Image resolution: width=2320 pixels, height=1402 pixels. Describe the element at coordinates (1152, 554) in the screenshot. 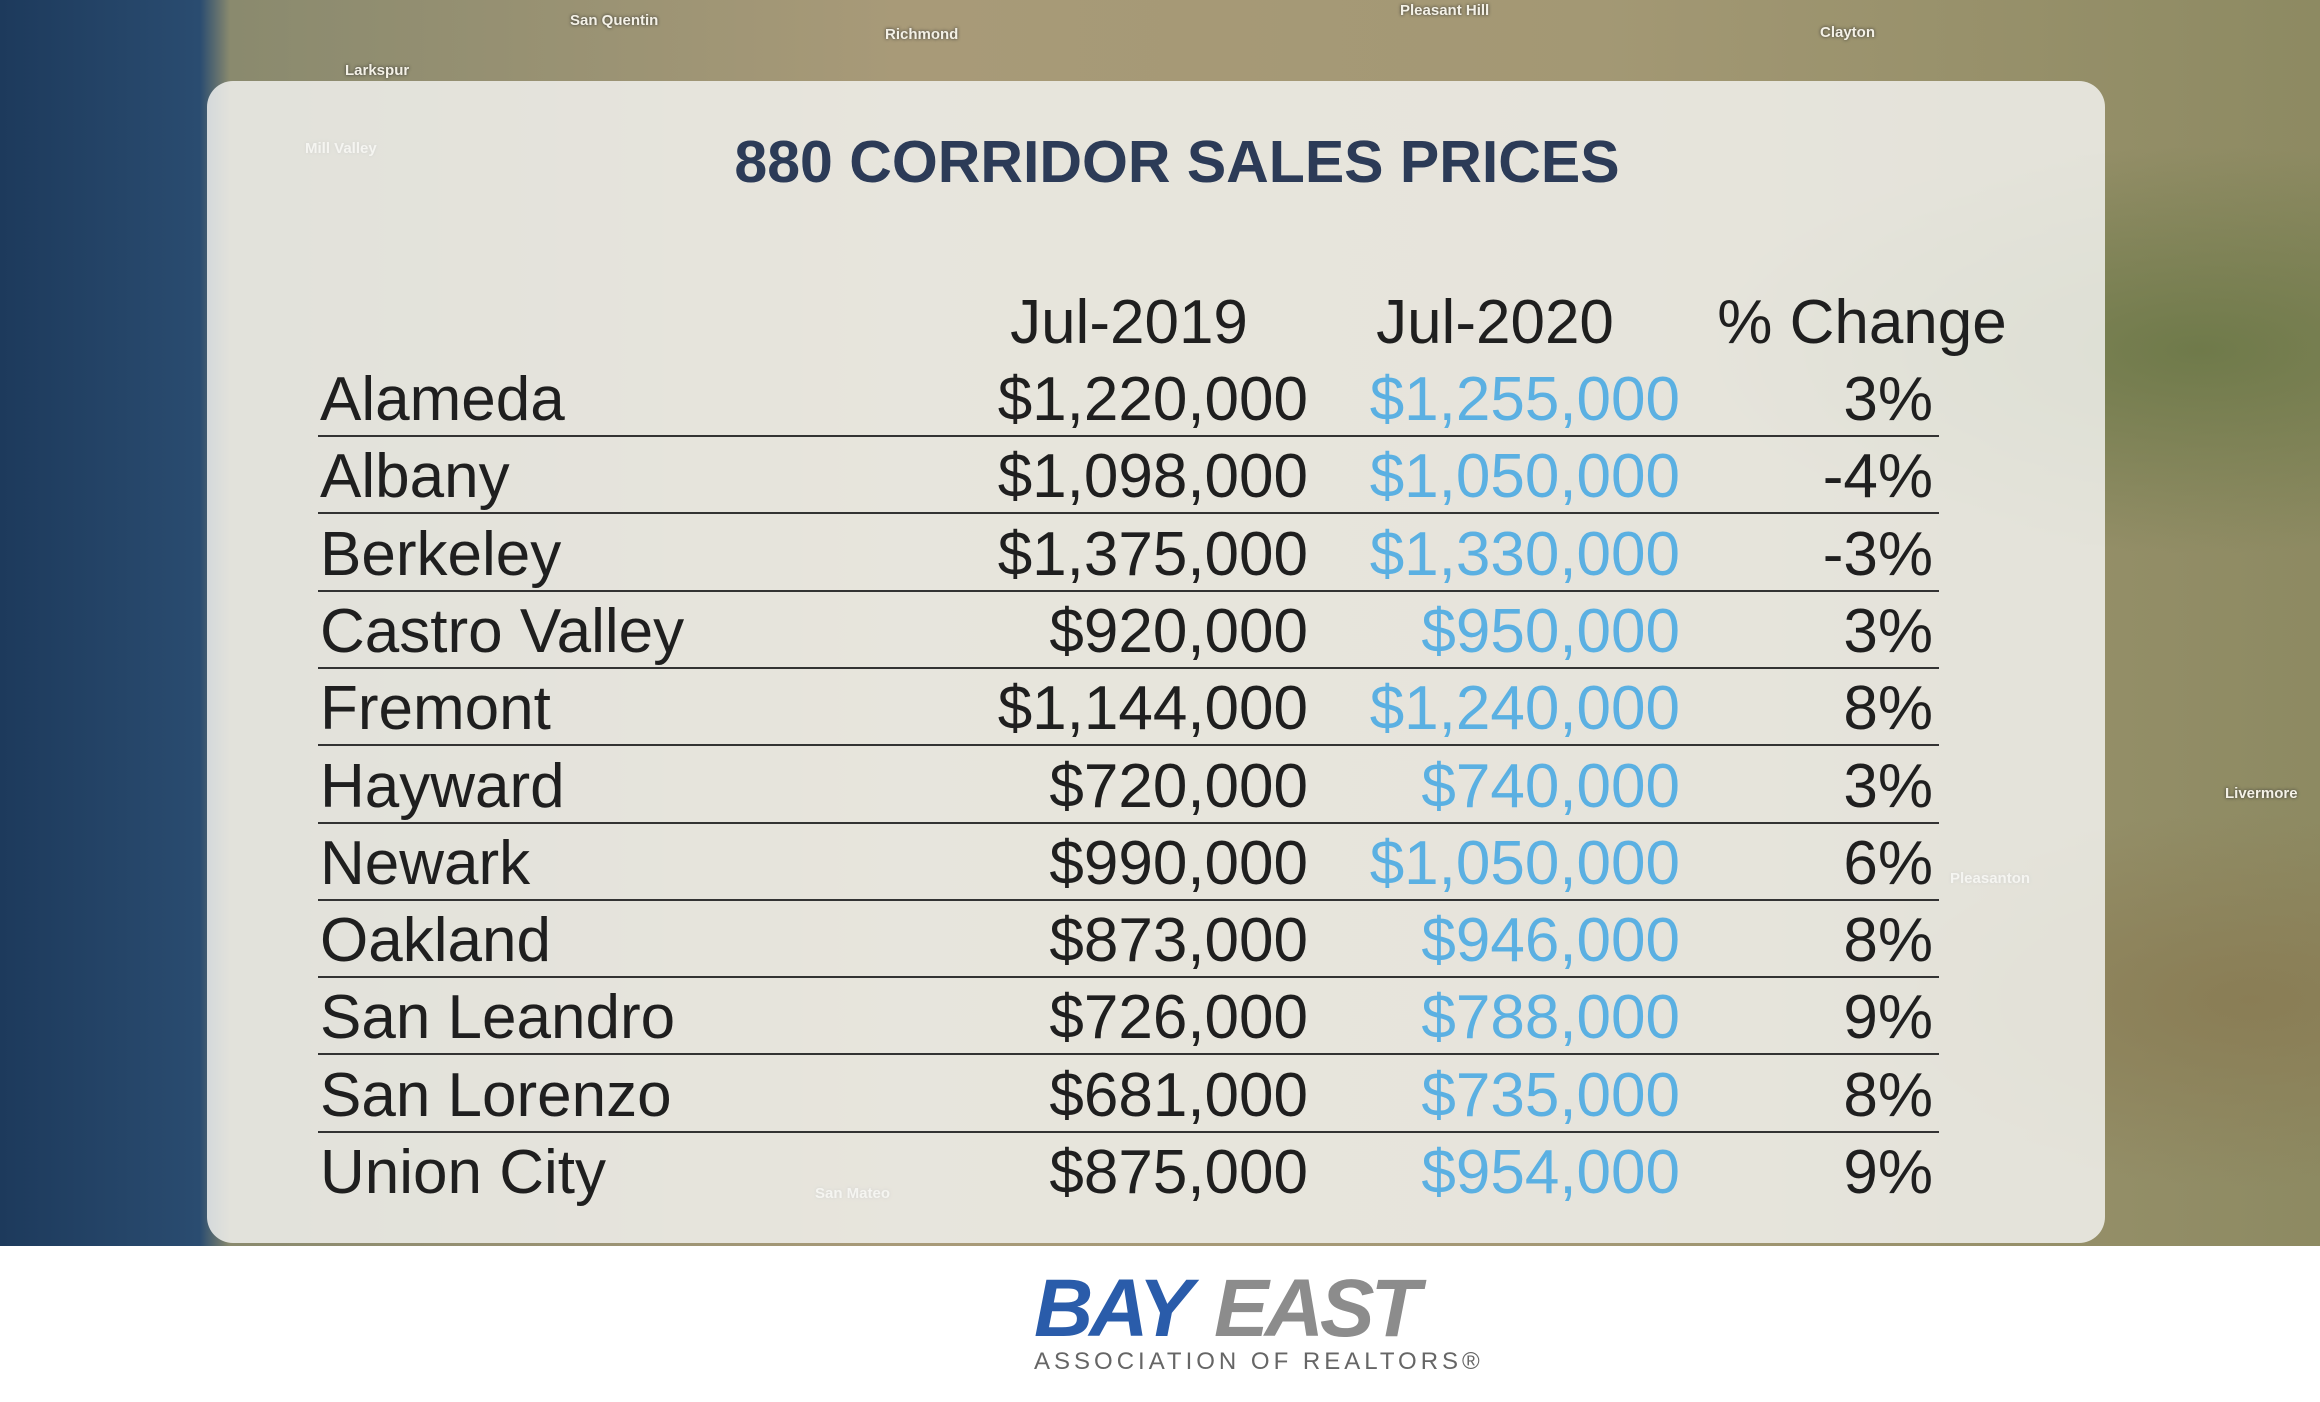

I see `cell-value: $1,375,000` at that location.